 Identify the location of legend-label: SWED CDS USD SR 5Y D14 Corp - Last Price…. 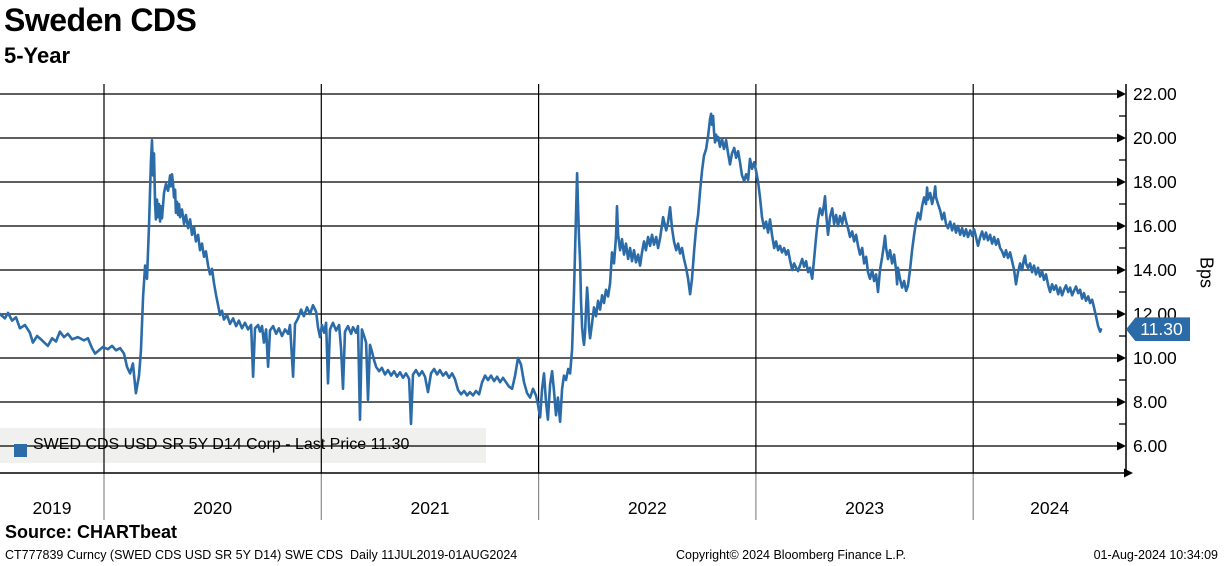
(221, 444).